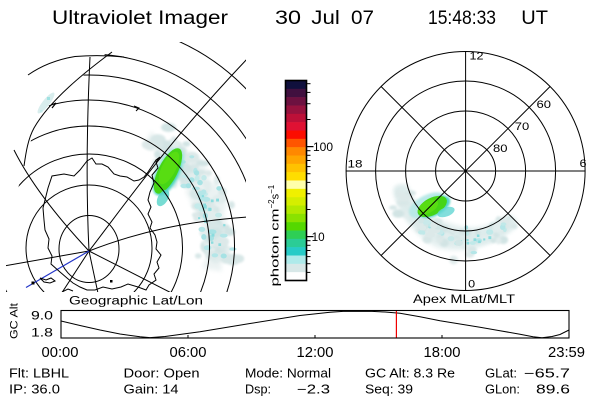  Describe the element at coordinates (140, 18) in the screenshot. I see `svg-text: Ultraviolet Imager` at that location.